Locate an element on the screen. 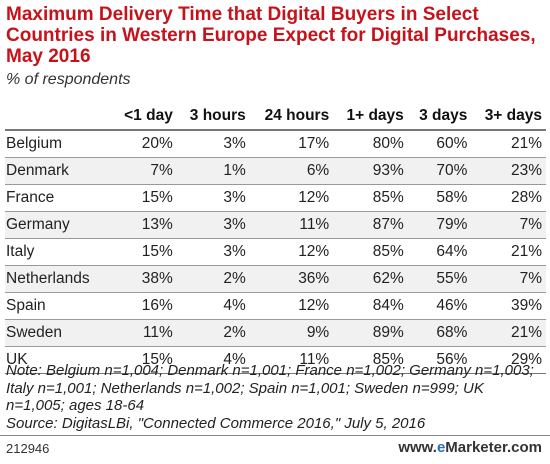 The image size is (550, 464). row-label: Belgium is located at coordinates (59, 144).